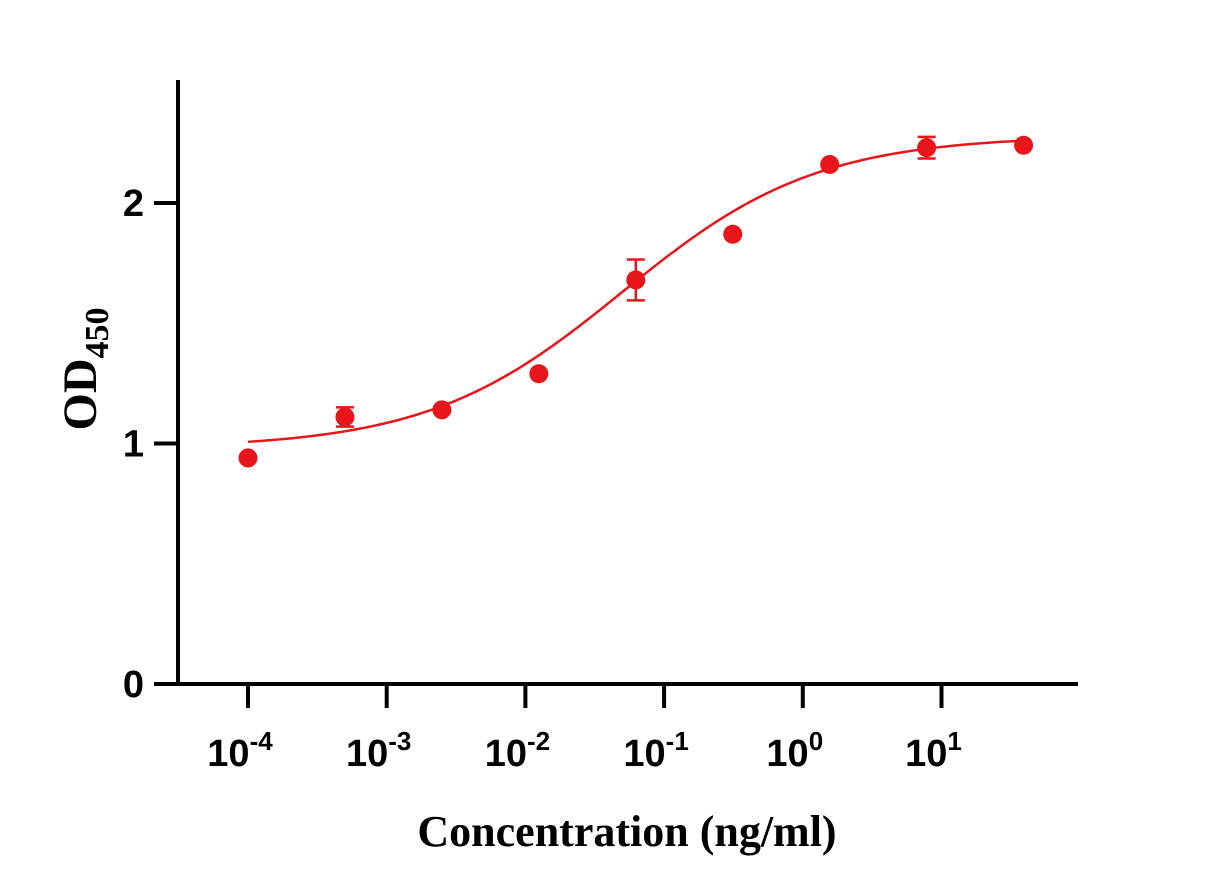  Describe the element at coordinates (150, 444) in the screenshot. I see `y-ticks: 0 1 2` at that location.